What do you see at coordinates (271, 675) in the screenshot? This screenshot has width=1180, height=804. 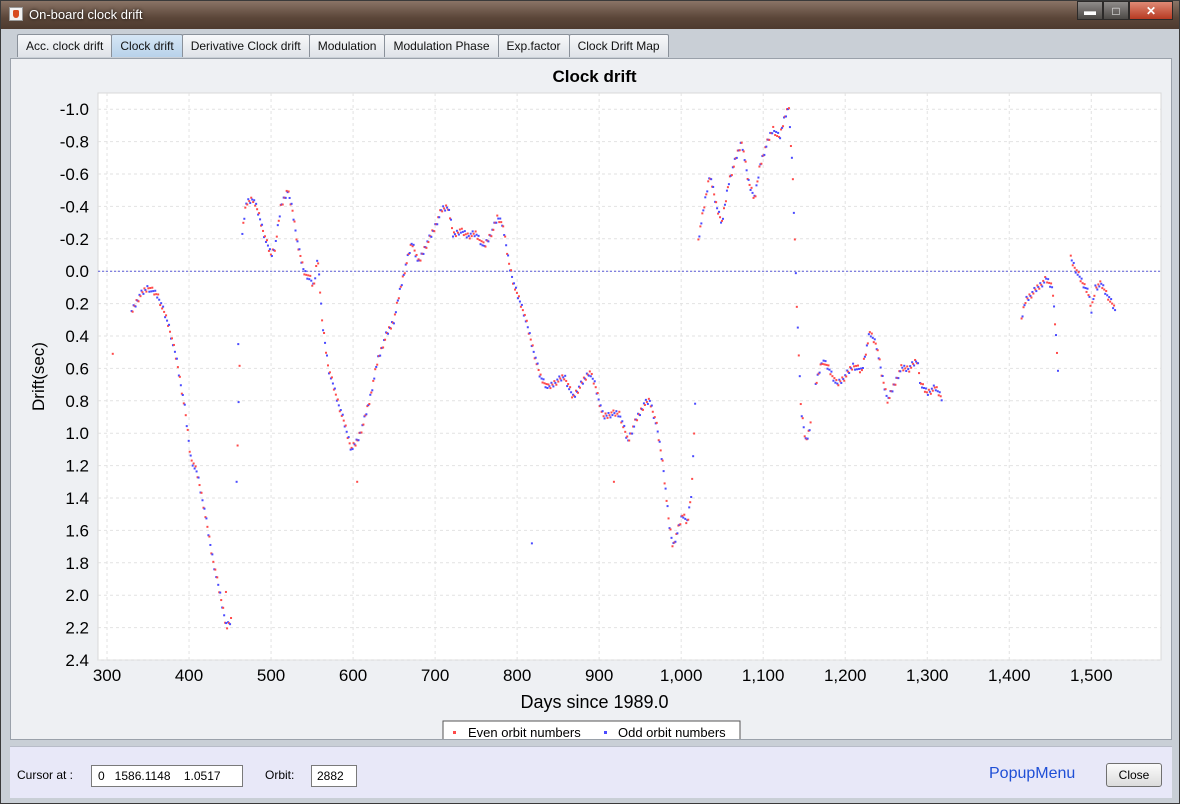 I see `x-tick-label: 500` at bounding box center [271, 675].